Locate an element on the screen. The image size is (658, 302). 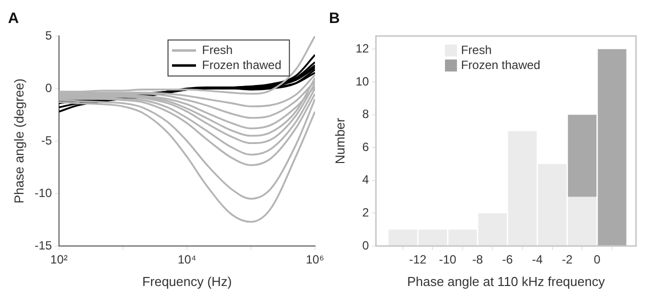
y-axis-title: Phase angle (degree) is located at coordinates (18, 141).